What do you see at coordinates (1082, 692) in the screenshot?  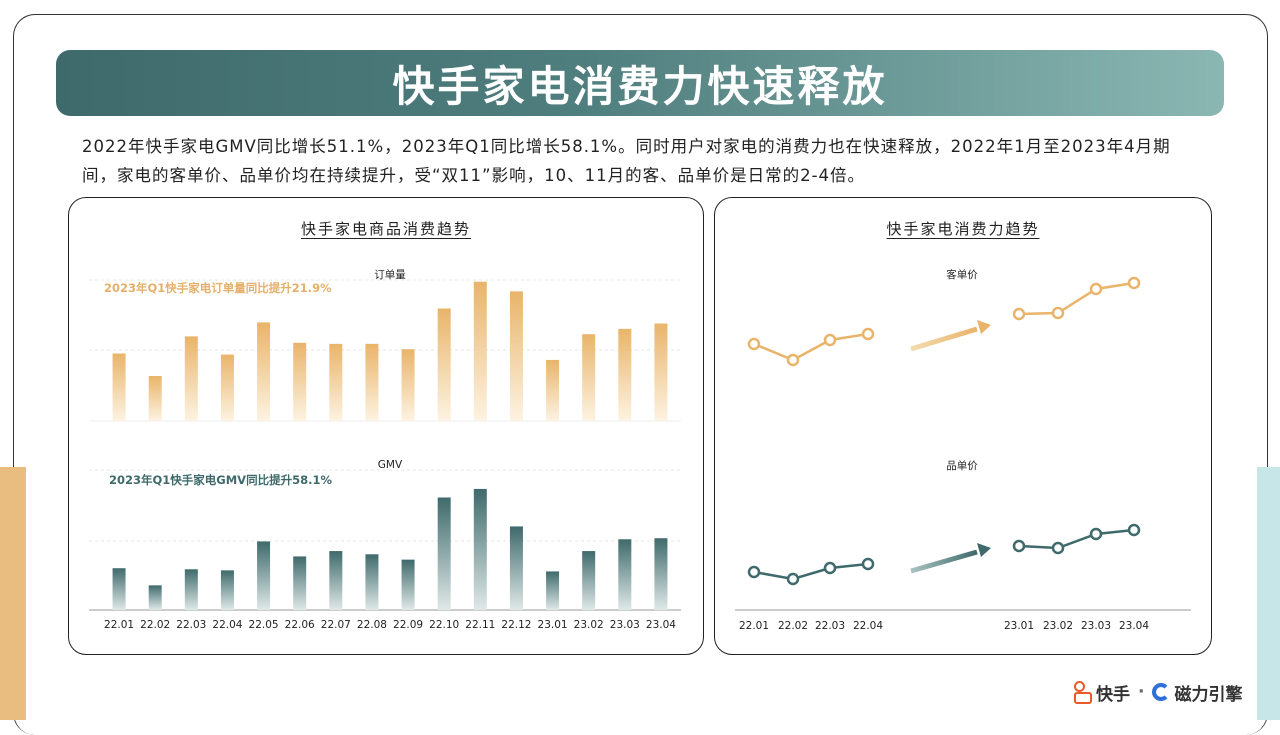 I see `kuaishou-logo-icon` at bounding box center [1082, 692].